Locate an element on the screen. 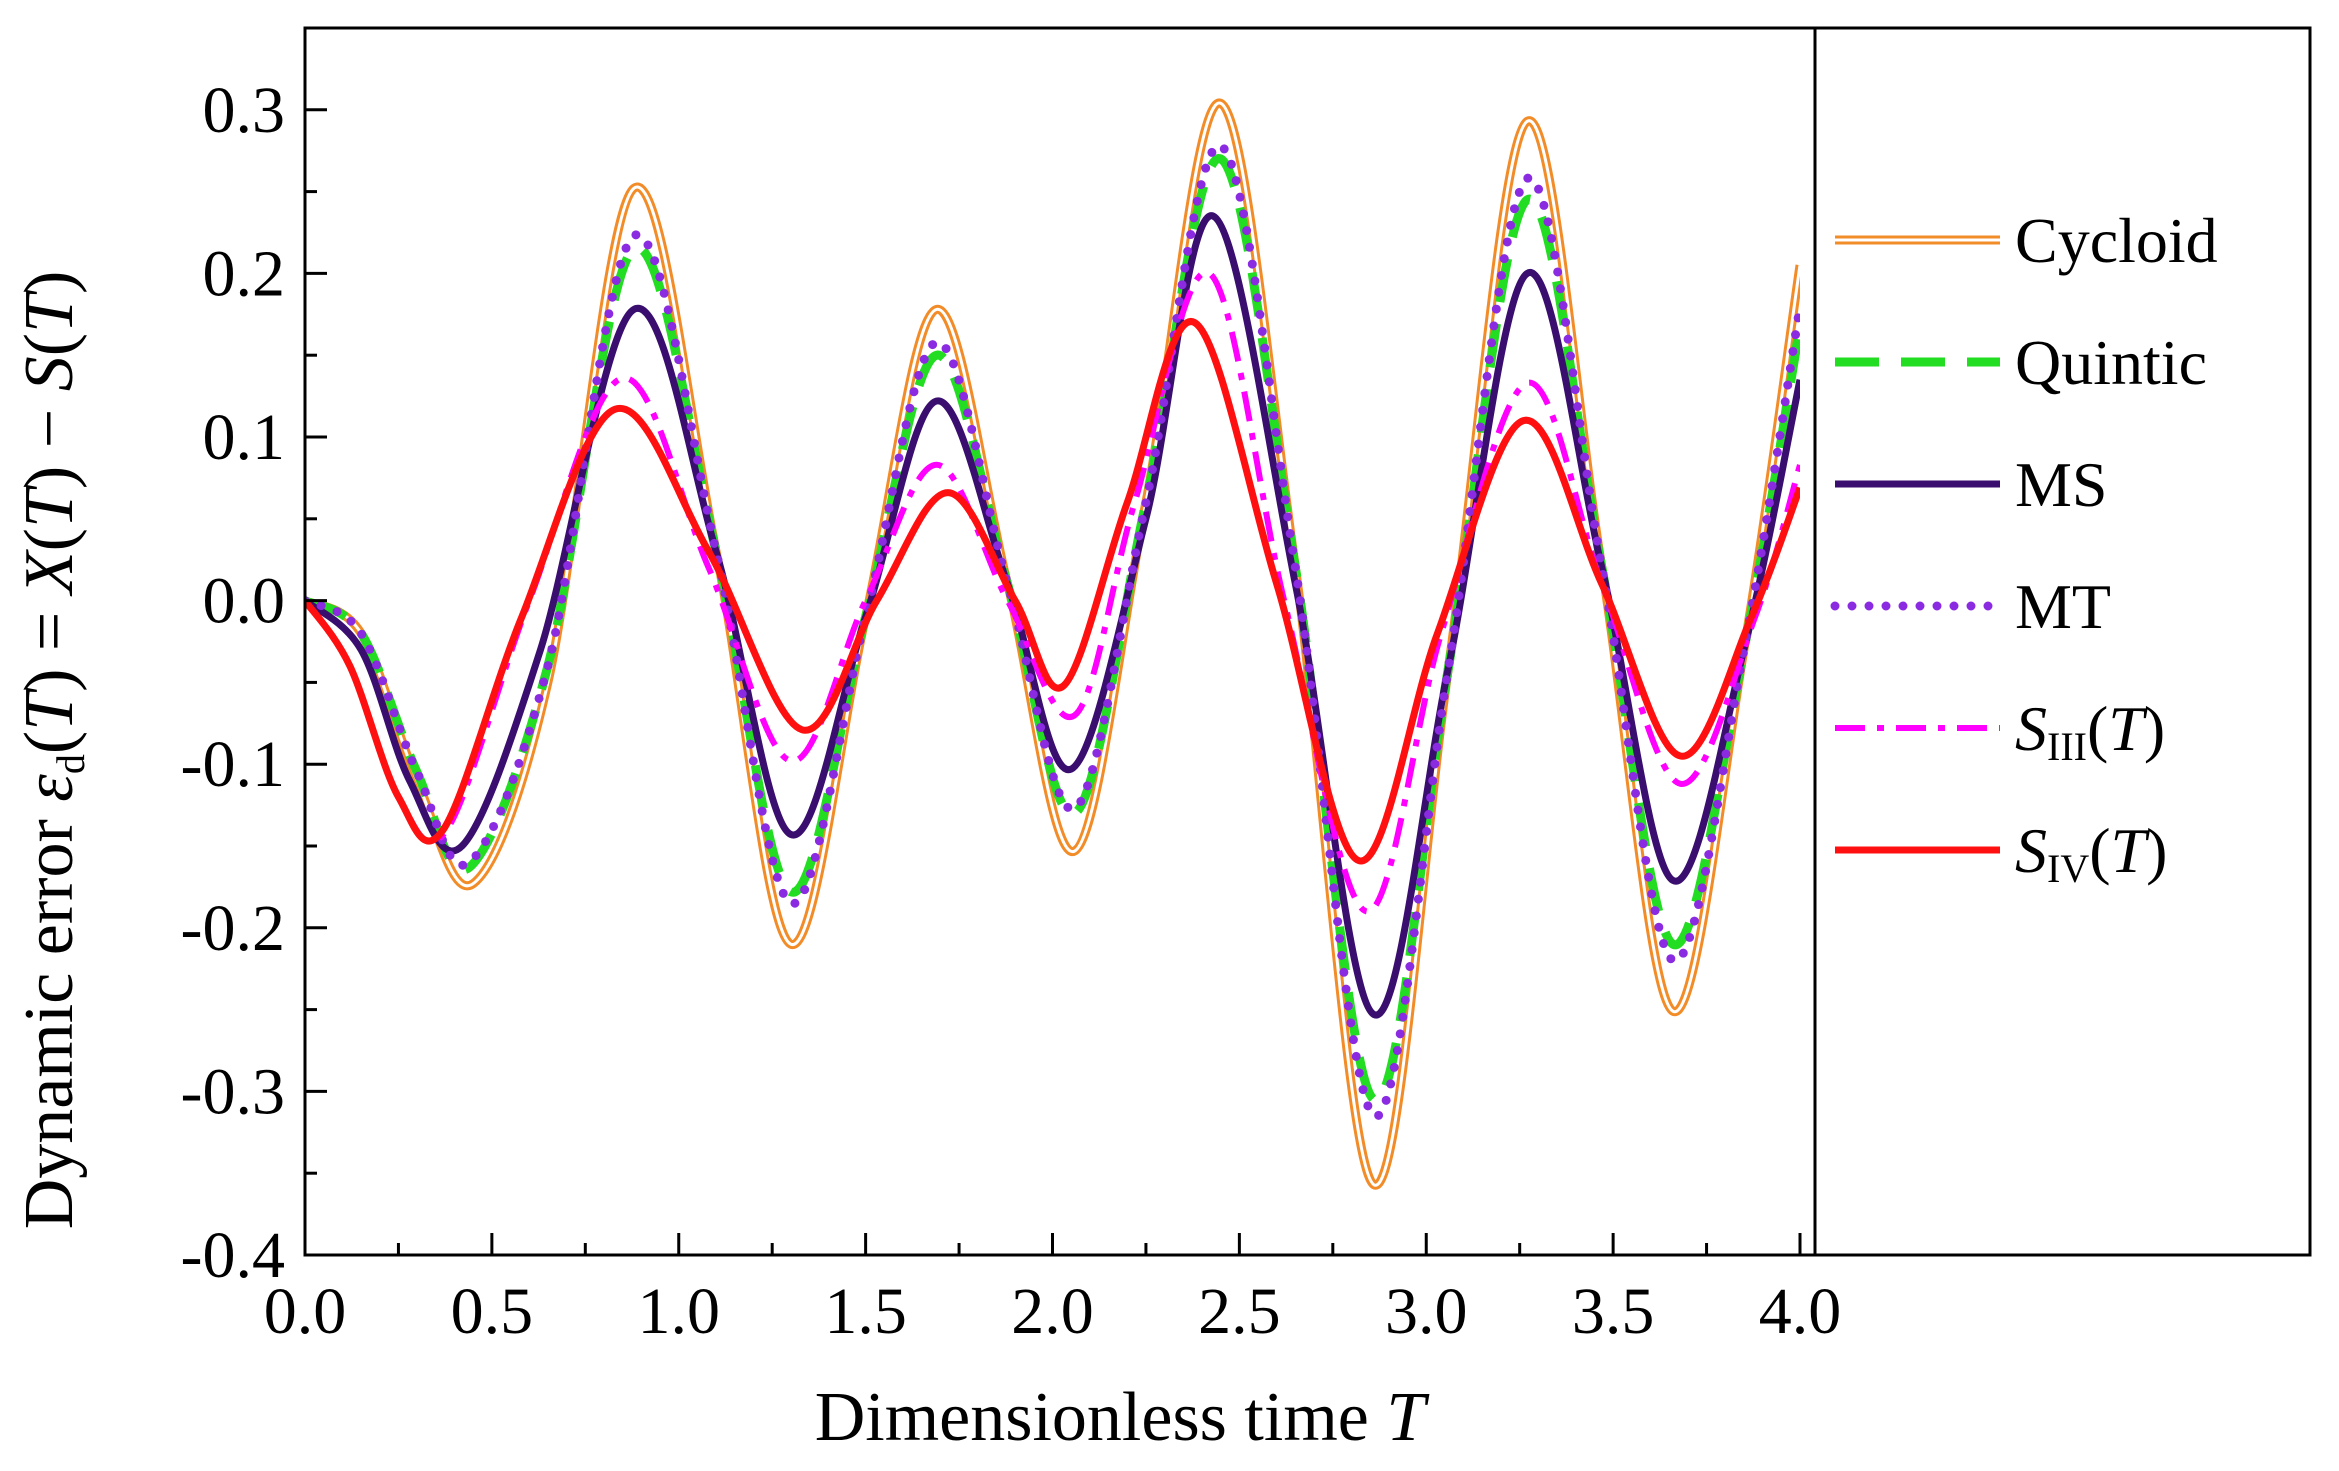 Image resolution: width=2339 pixels, height=1471 pixels. legend-label-main: MS is located at coordinates (2061, 484).